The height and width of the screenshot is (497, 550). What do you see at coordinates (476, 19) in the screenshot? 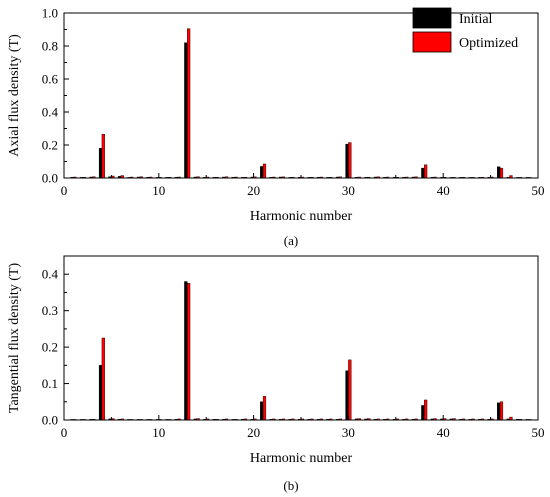
I see `legend-label-initial: Initial` at bounding box center [476, 19].